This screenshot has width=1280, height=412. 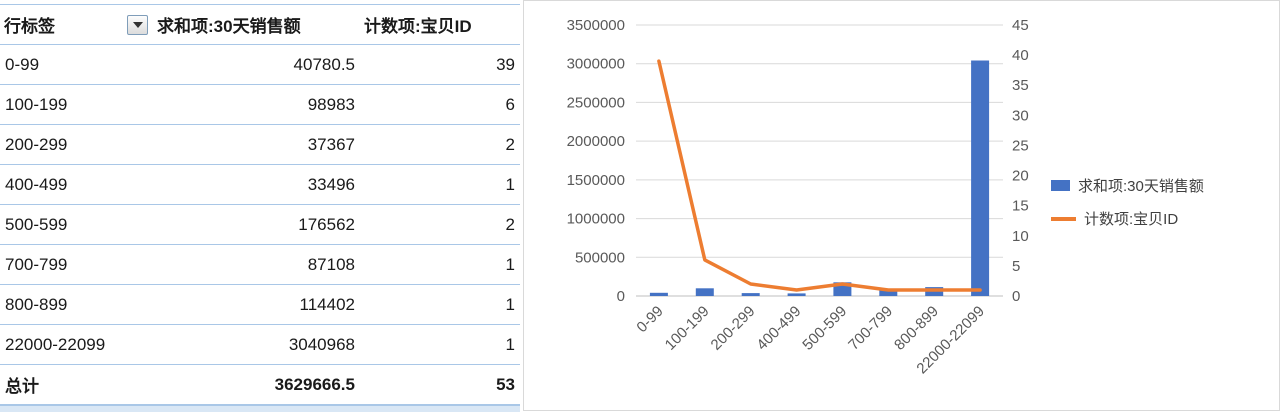 I want to click on svg-text: 1000000, so click(x=596, y=219).